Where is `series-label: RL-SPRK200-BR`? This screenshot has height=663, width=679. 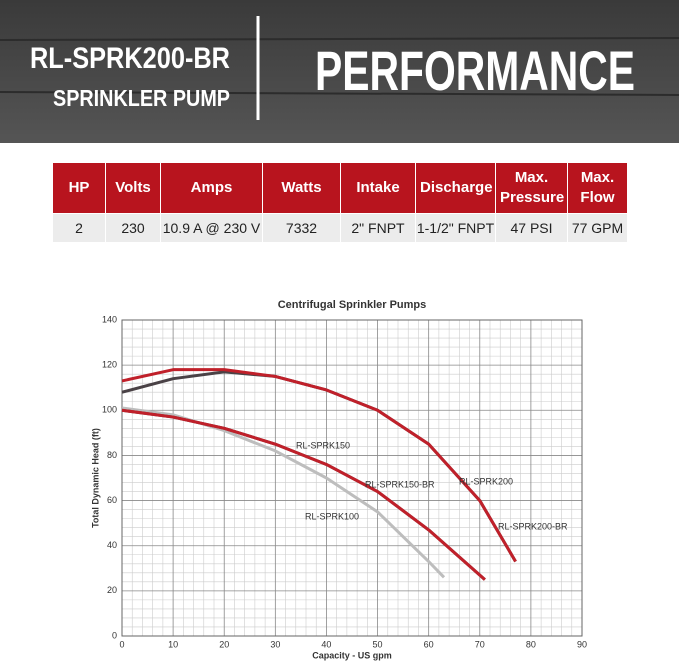
series-label: RL-SPRK200-BR is located at coordinates (533, 526).